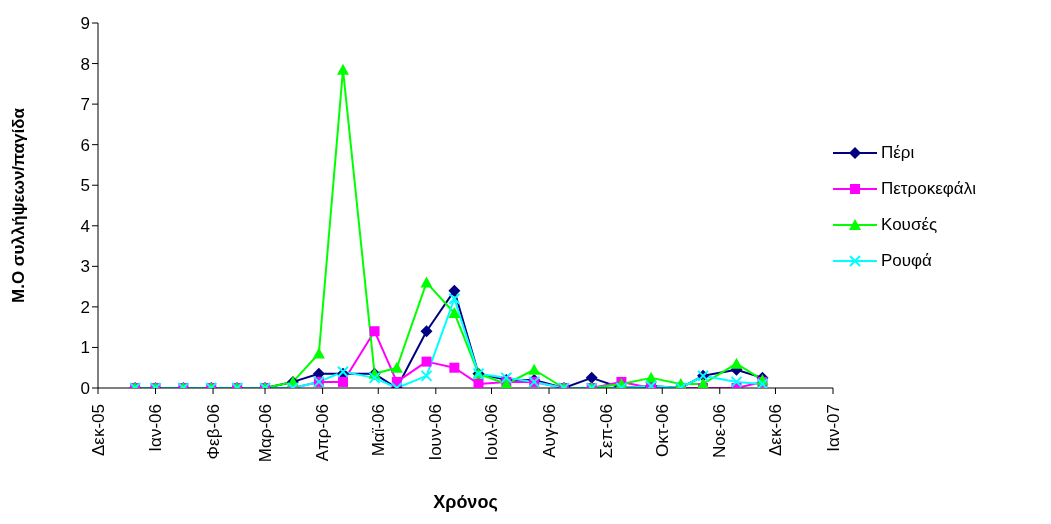 The height and width of the screenshot is (524, 1051). What do you see at coordinates (906, 261) in the screenshot?
I see `legend-label: Ρουφά` at bounding box center [906, 261].